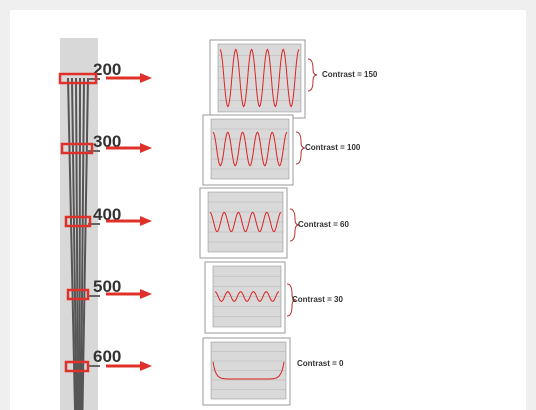 Image resolution: width=536 pixels, height=410 pixels. I want to click on contrast-label: Contrast = 60, so click(323, 224).